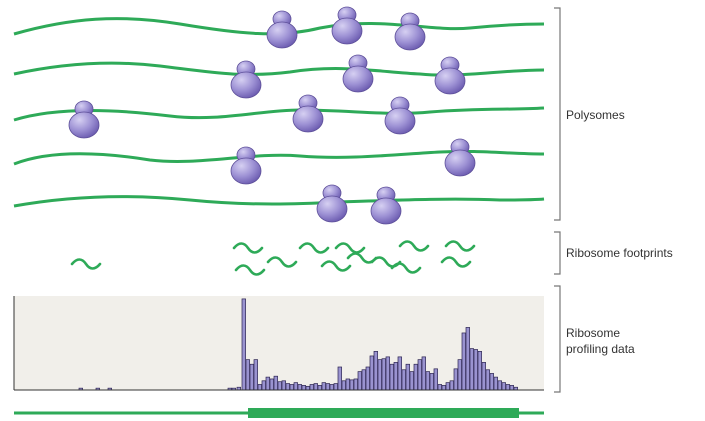 The image size is (705, 421). I want to click on label-profiling-line2: profiling data, so click(600, 349).